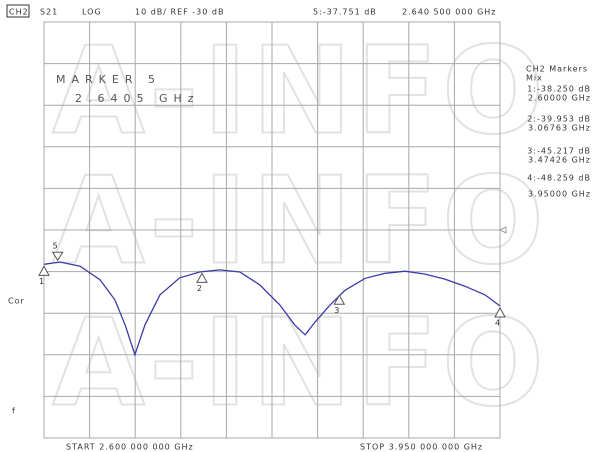 The image size is (594, 452). I want to click on marker-readout: 3.47426 GHz, so click(559, 160).